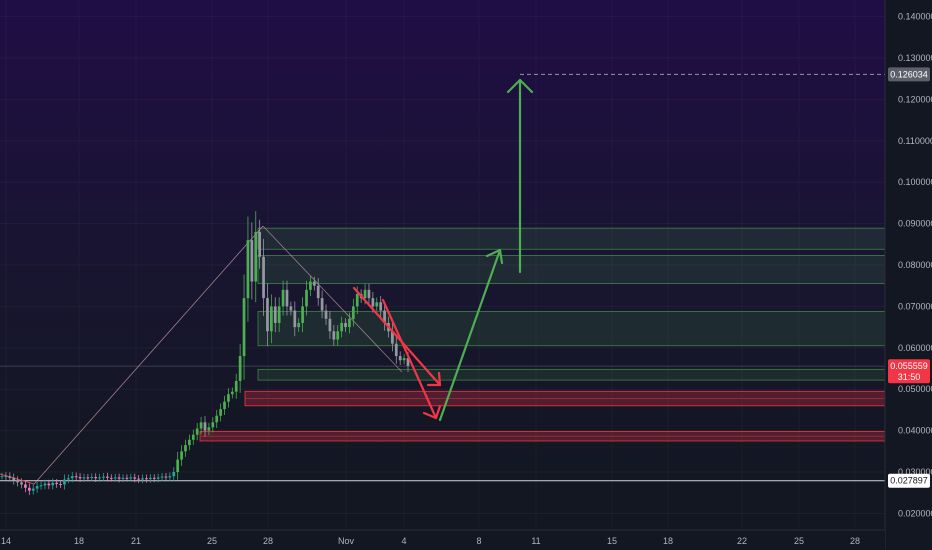 Image resolution: width=932 pixels, height=550 pixels. I want to click on time-axis: 14 18 21 25 28 Nov 4 8 11 15 18 22 25 28, so click(442, 539).